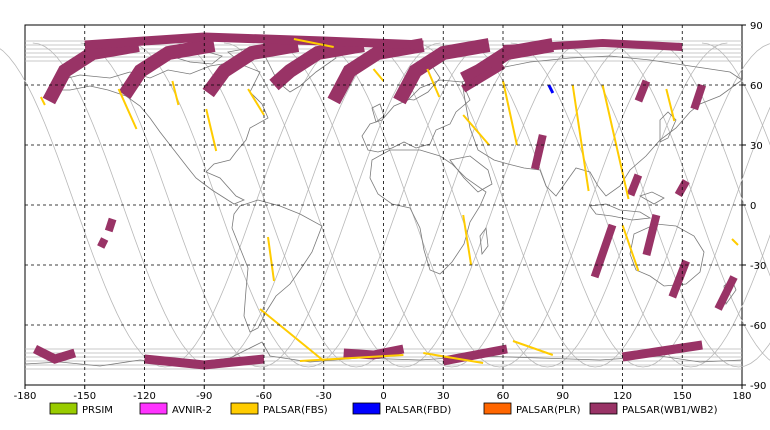 The width and height of the screenshot is (770, 430). What do you see at coordinates (428, 212) in the screenshot?
I see `coast-africa` at bounding box center [428, 212].